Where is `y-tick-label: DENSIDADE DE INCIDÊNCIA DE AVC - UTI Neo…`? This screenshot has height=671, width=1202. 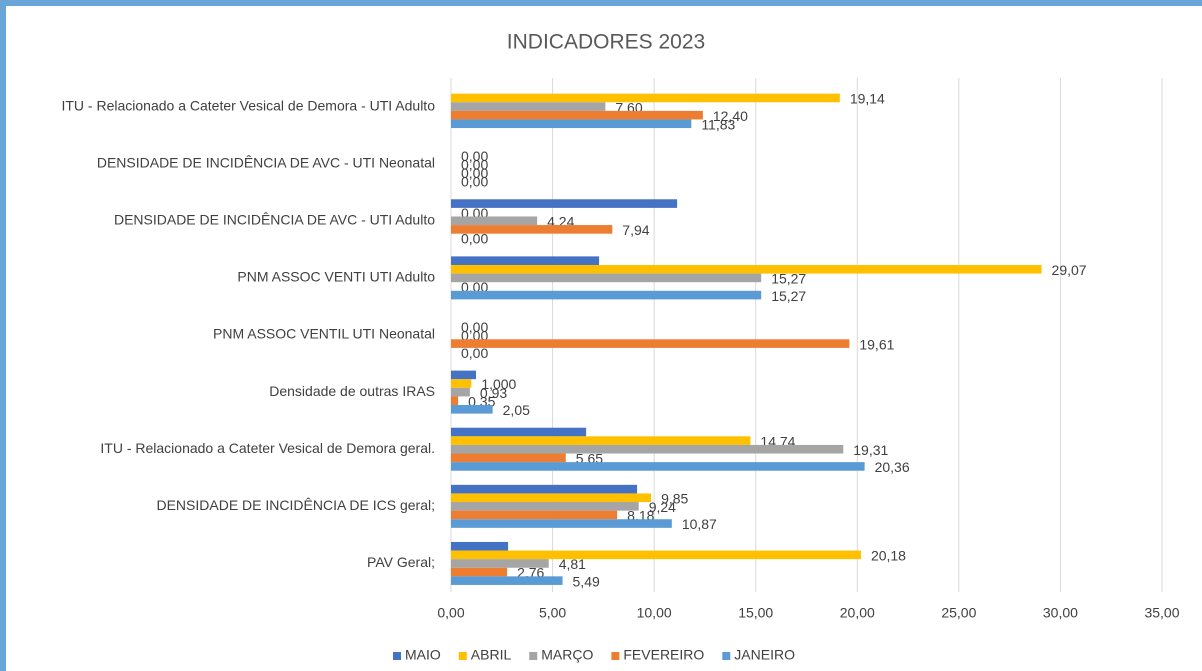 y-tick-label: DENSIDADE DE INCIDÊNCIA DE AVC - UTI Neo… is located at coordinates (266, 162).